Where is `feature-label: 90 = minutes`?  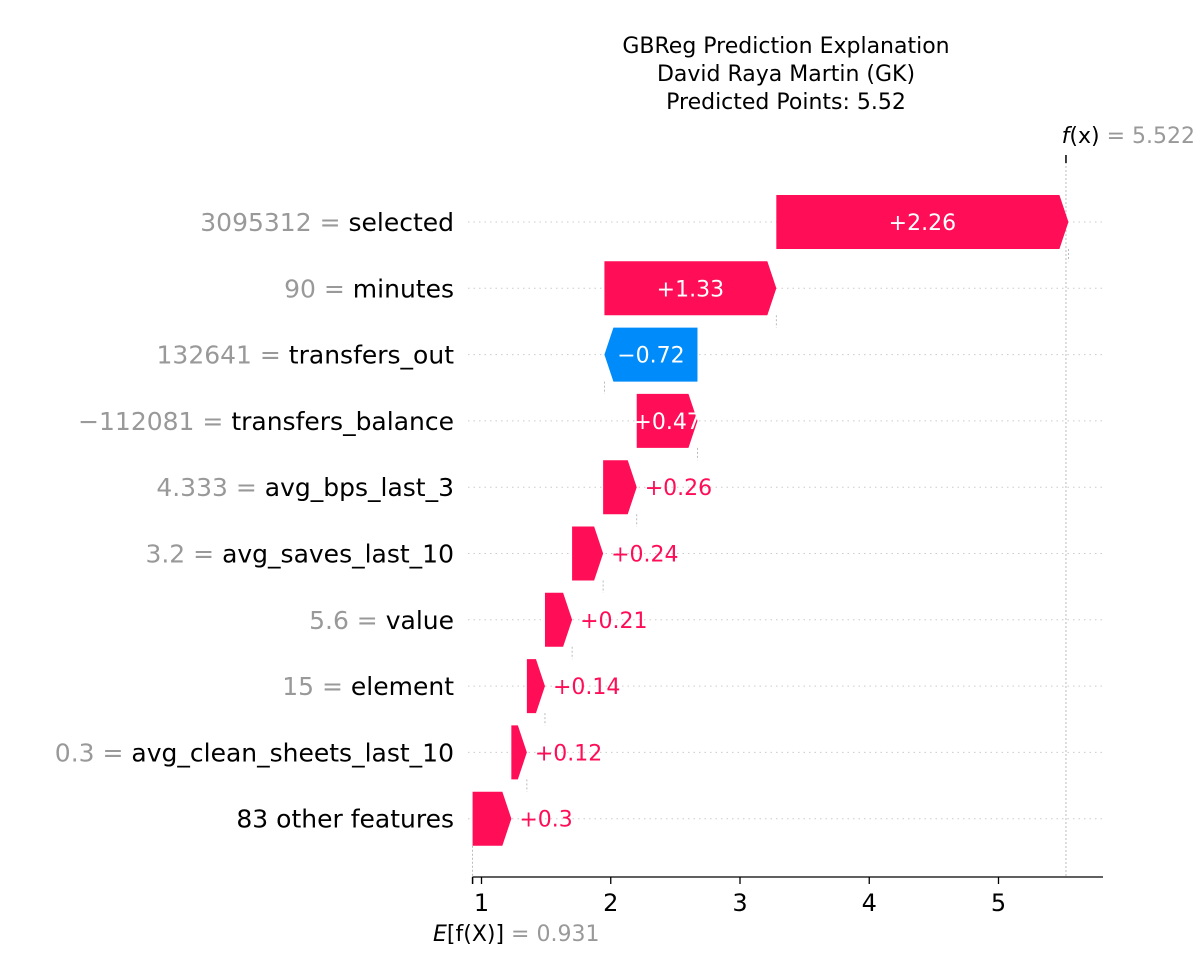 feature-label: 90 = minutes is located at coordinates (369, 288).